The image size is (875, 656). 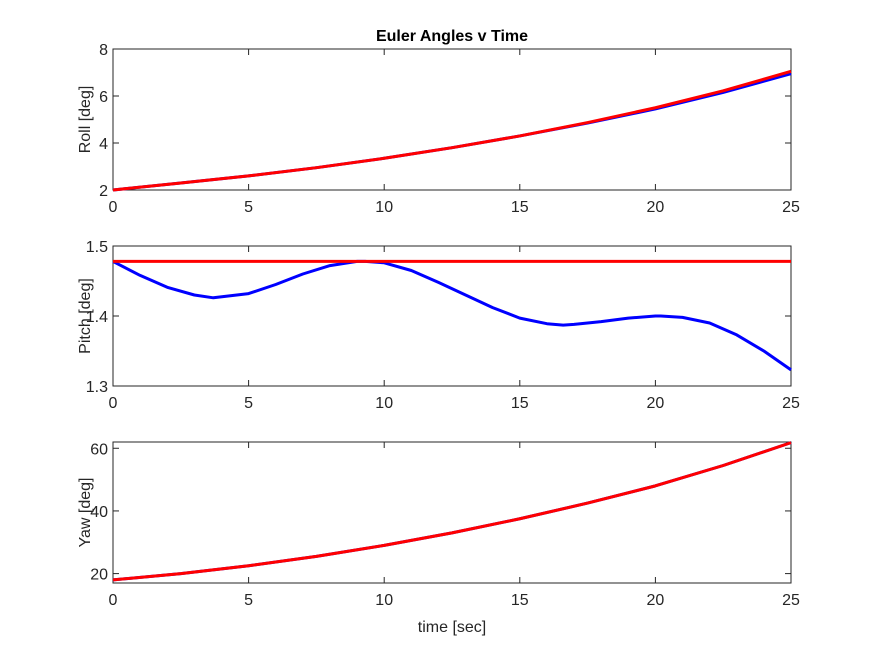 I want to click on pitch-x-tick-label: 25, so click(x=791, y=403).